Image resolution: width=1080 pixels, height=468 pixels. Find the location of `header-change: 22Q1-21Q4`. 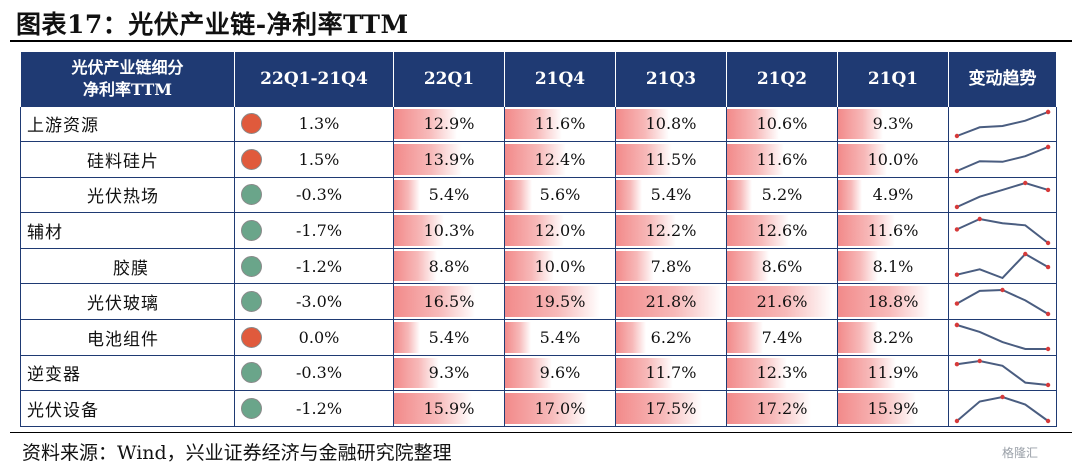

header-change: 22Q1-21Q4 is located at coordinates (314, 79).